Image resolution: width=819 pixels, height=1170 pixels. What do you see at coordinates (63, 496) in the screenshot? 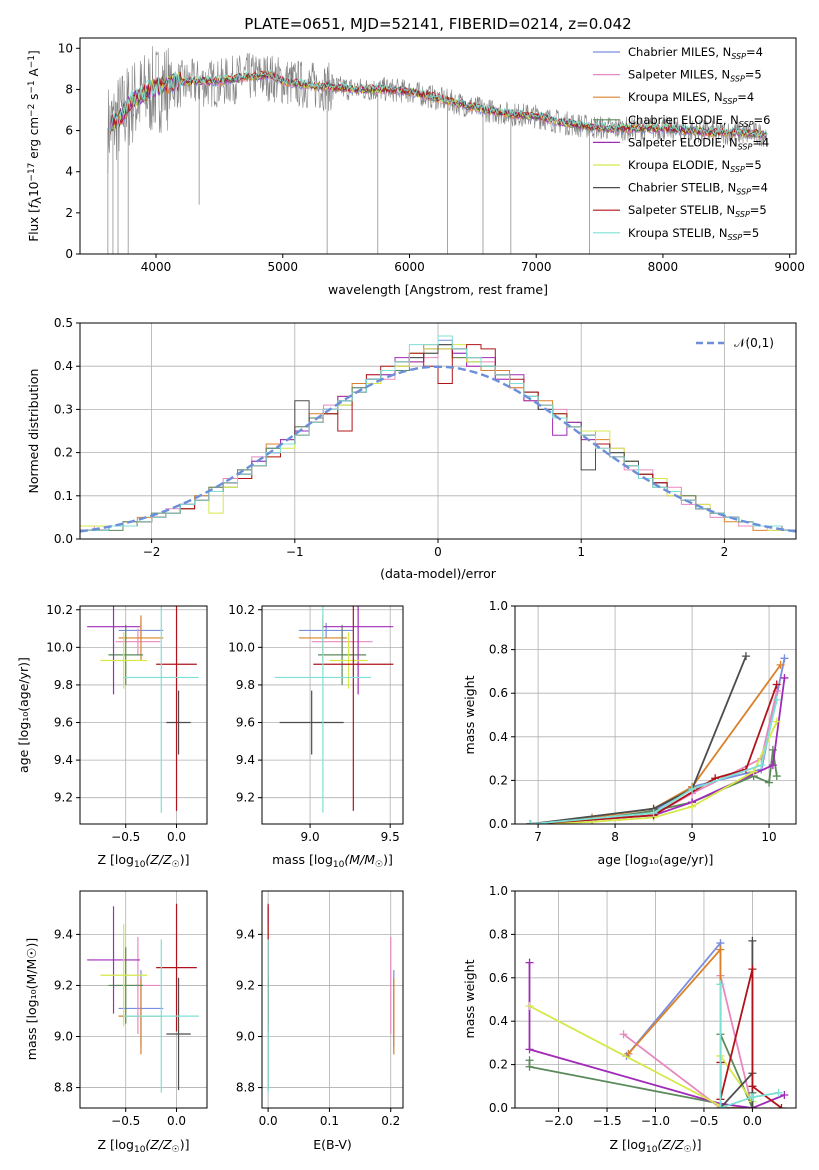
I see `y-tick-label: 0.1` at bounding box center [63, 496].